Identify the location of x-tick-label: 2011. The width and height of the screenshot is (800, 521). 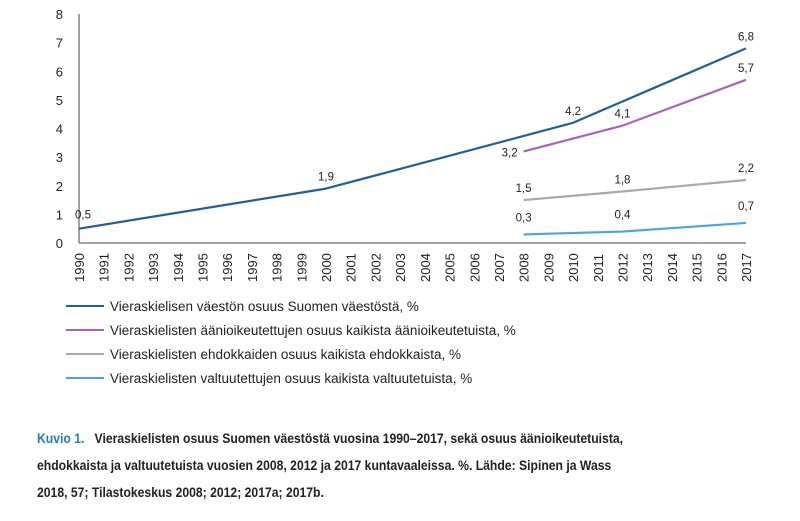
(598, 268).